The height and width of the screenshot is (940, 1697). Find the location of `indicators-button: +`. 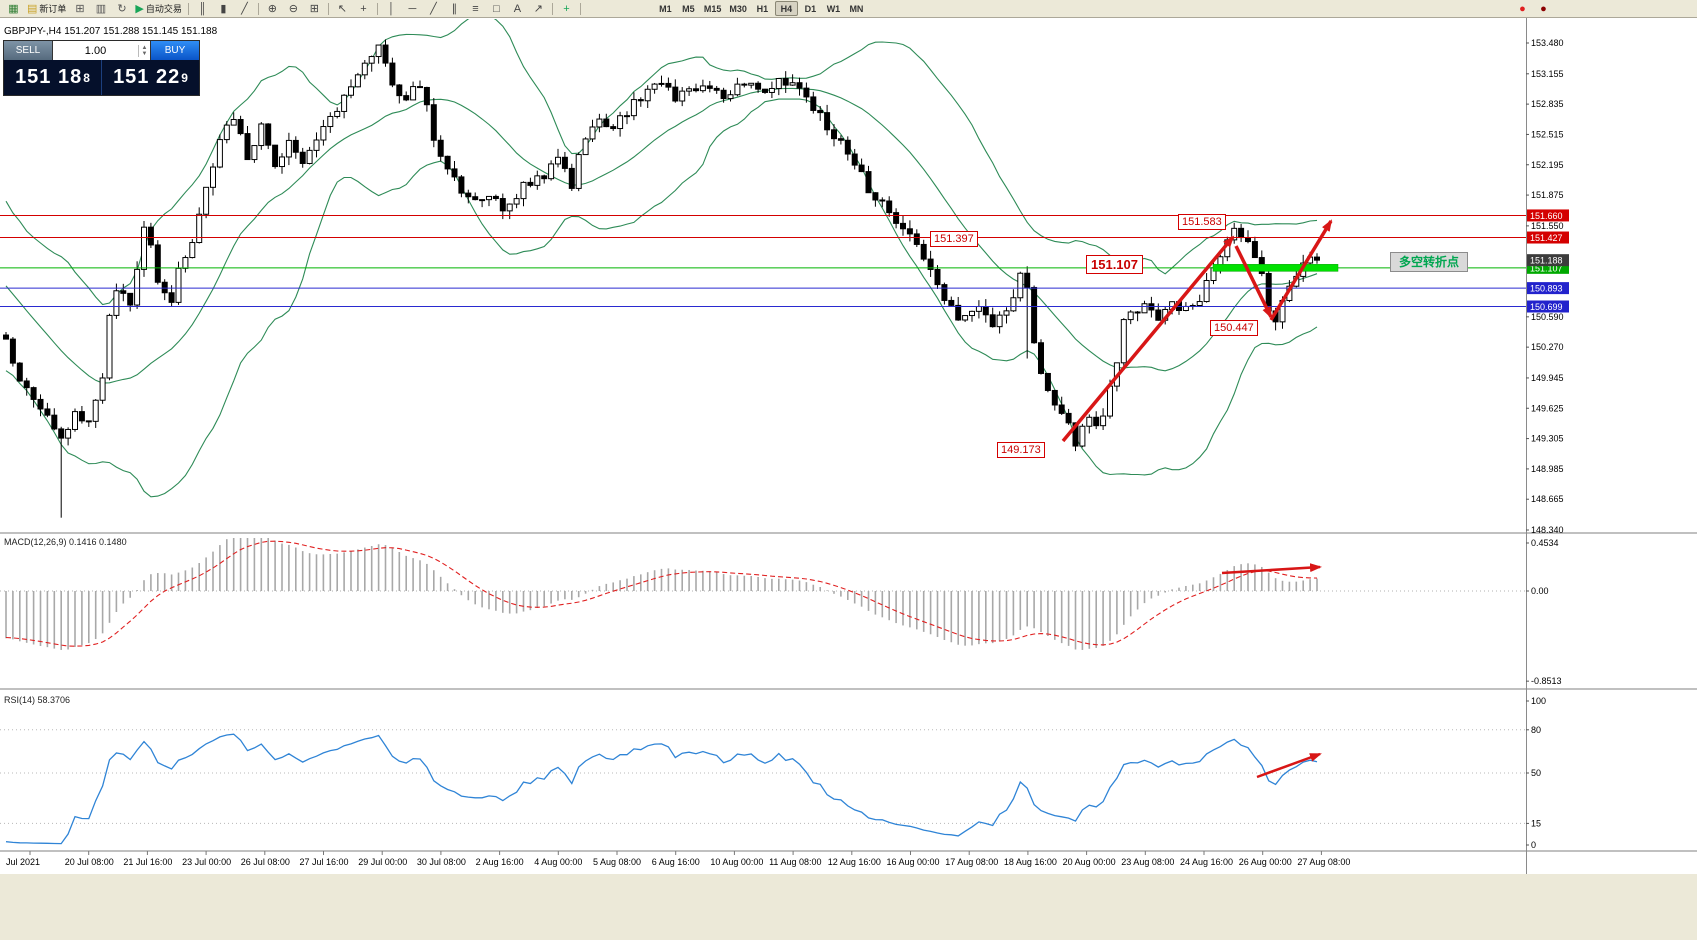

indicators-button: + is located at coordinates (566, 8).